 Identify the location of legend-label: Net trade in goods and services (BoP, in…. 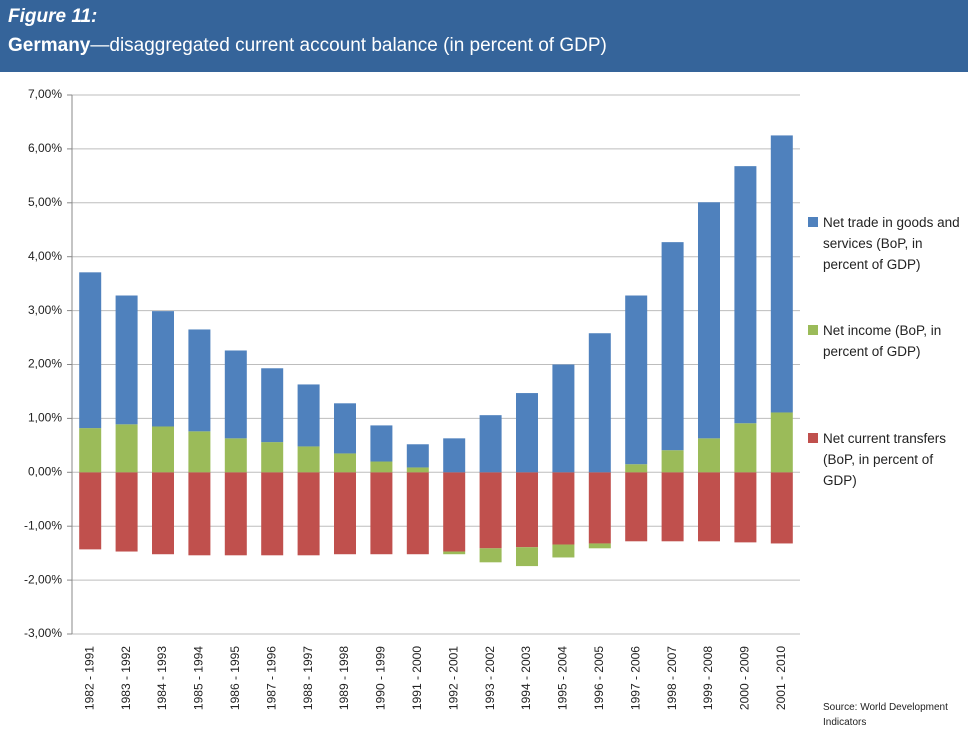
(891, 243).